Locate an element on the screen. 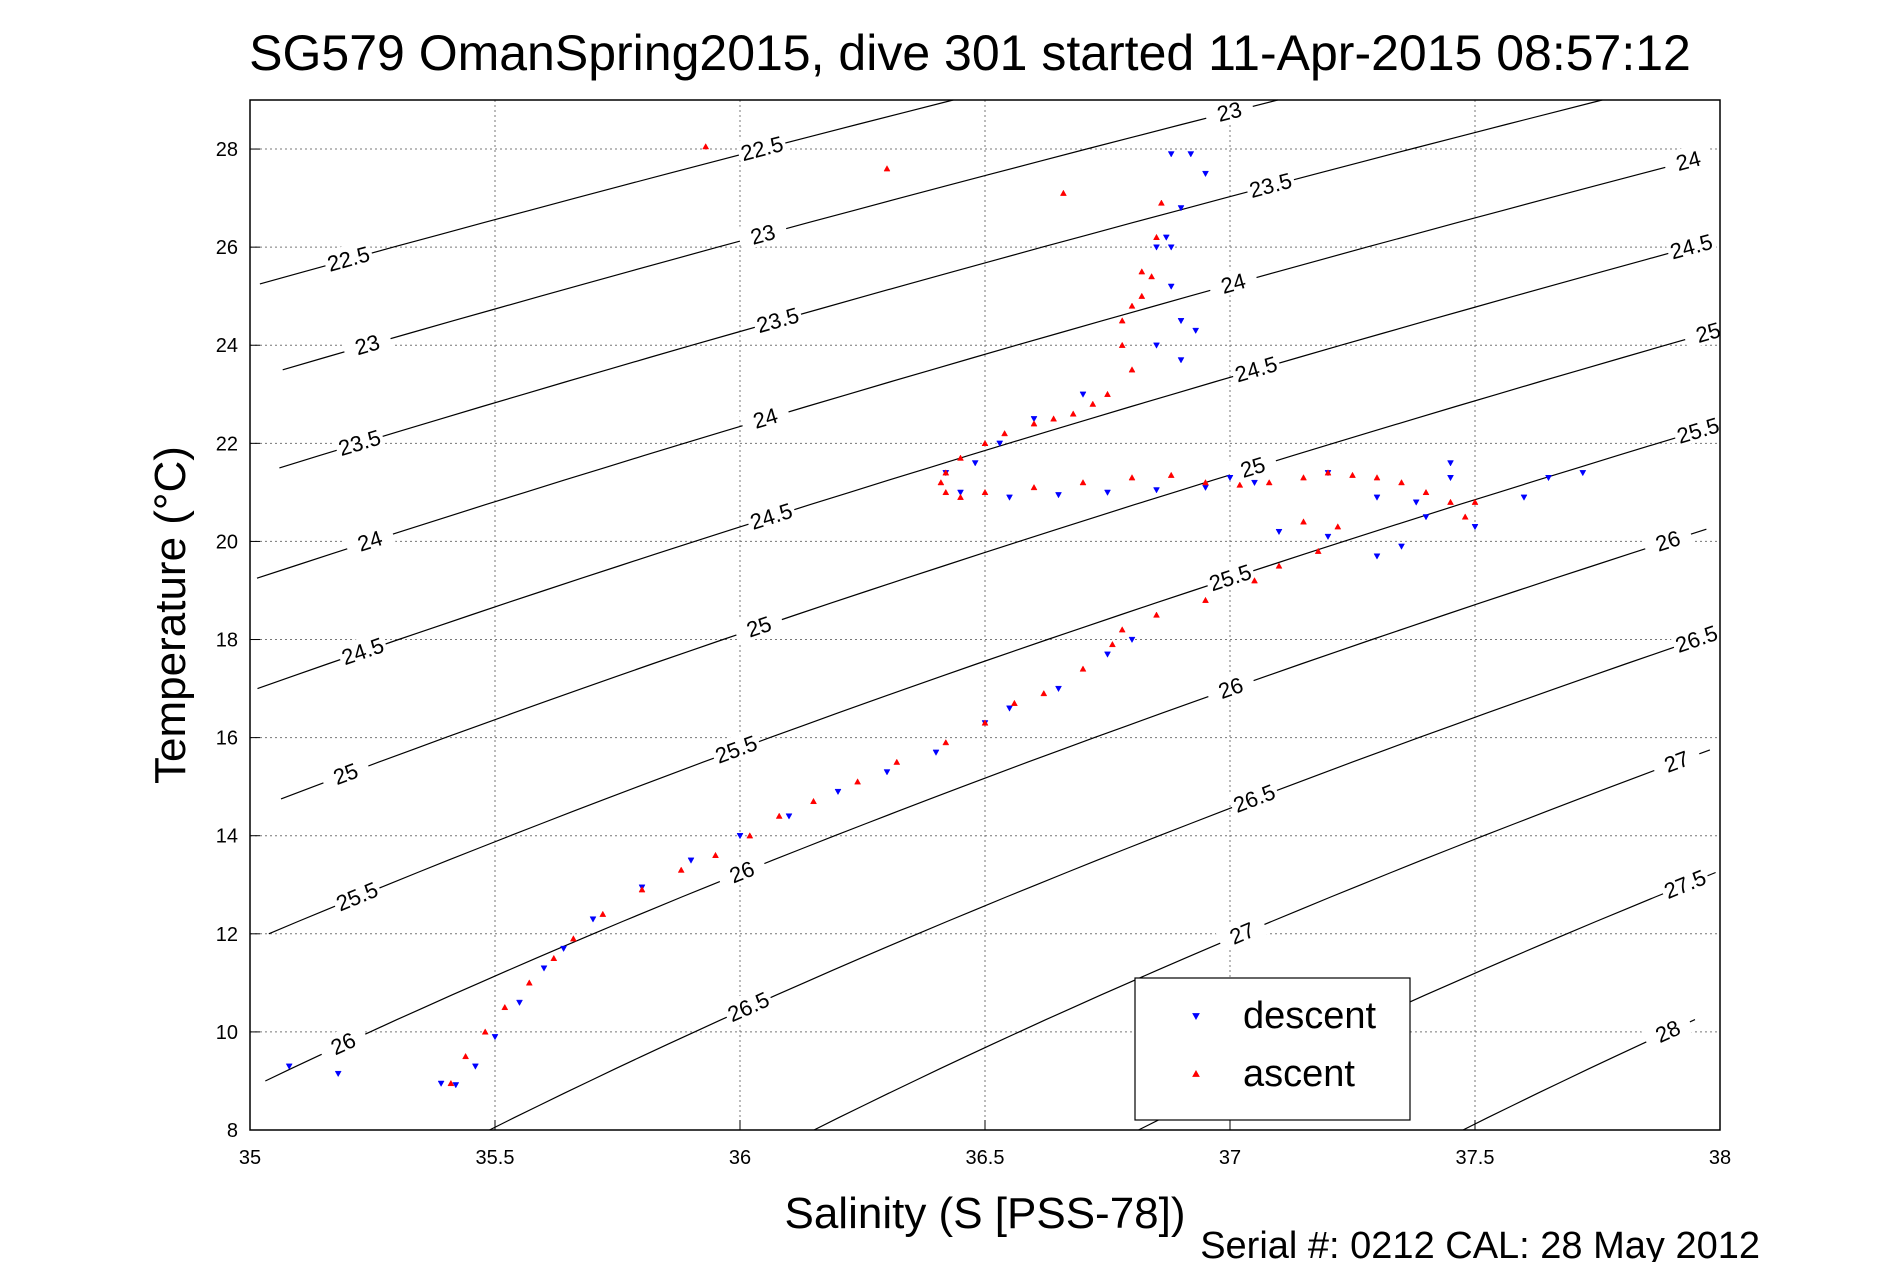 The height and width of the screenshot is (1262, 1891). legend-marker is located at coordinates (1196, 1017).